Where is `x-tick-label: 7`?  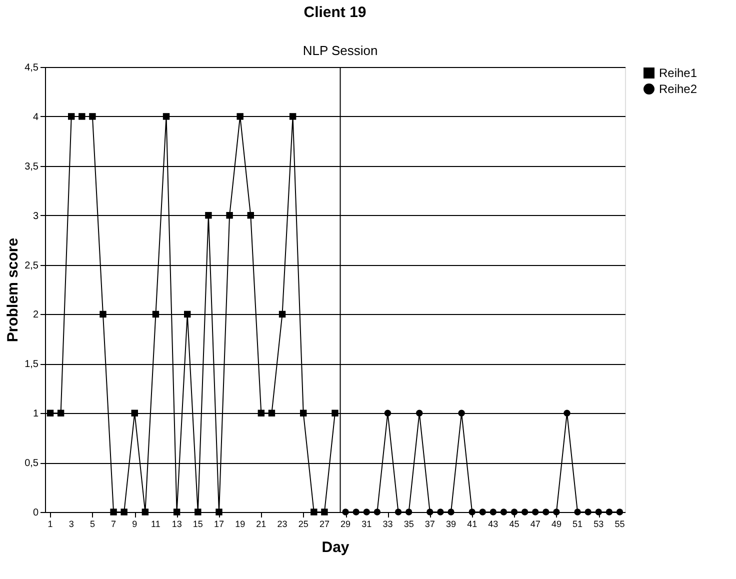
x-tick-label: 7 is located at coordinates (113, 524).